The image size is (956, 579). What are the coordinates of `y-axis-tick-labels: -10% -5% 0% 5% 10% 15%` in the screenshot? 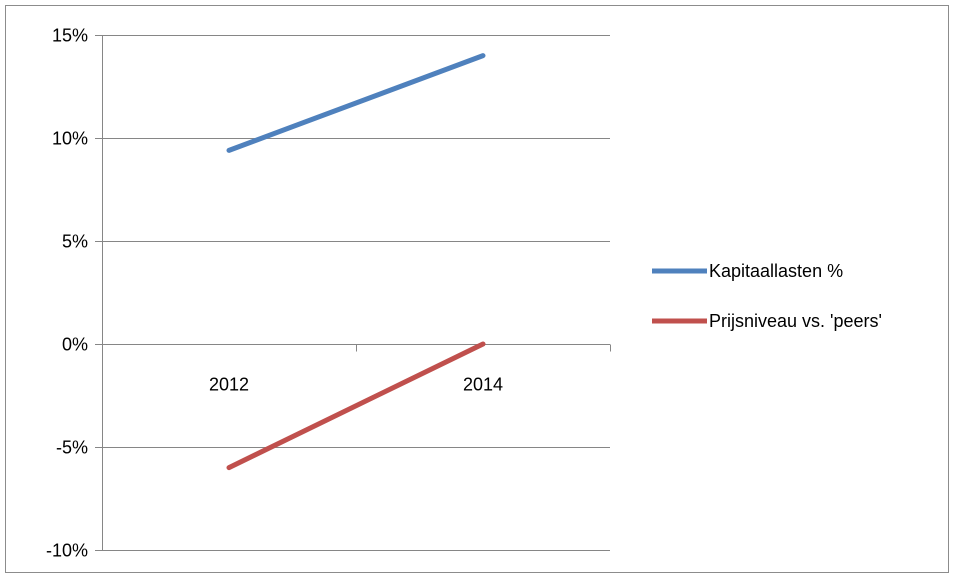 It's located at (67, 293).